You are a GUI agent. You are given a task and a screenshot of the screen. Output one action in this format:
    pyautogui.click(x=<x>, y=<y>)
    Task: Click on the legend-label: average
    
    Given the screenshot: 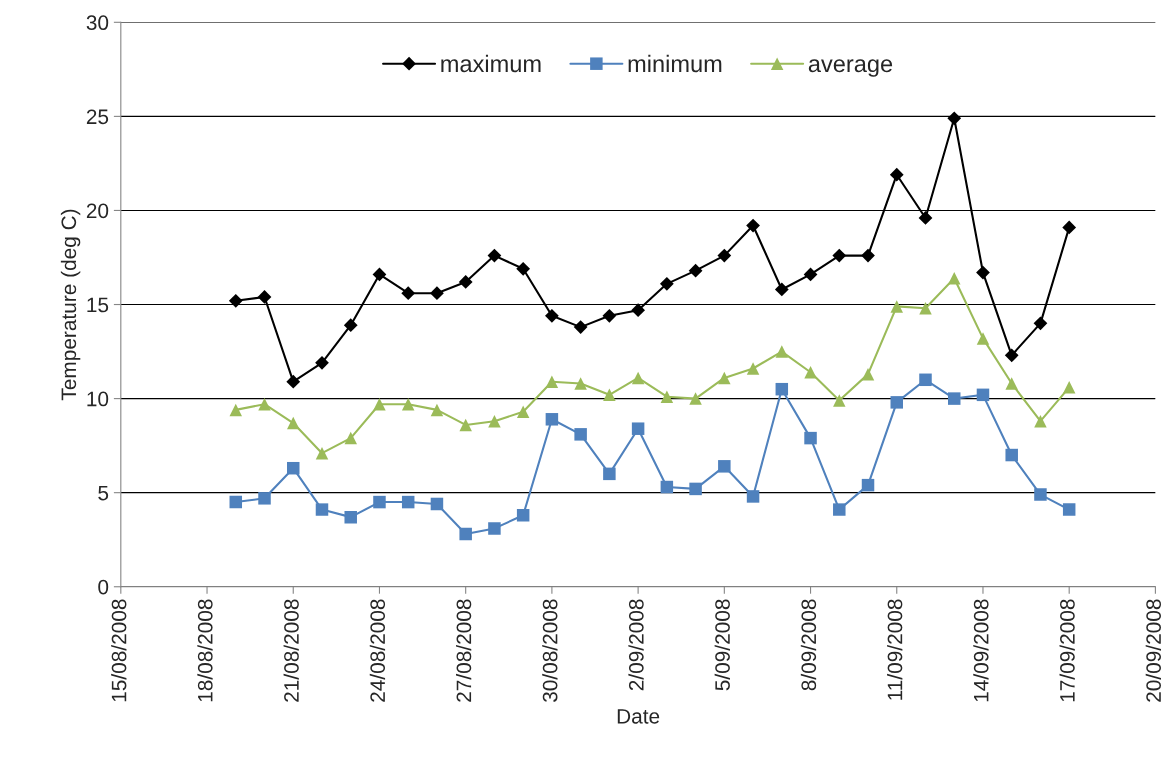 What is the action you would take?
    pyautogui.click(x=850, y=68)
    